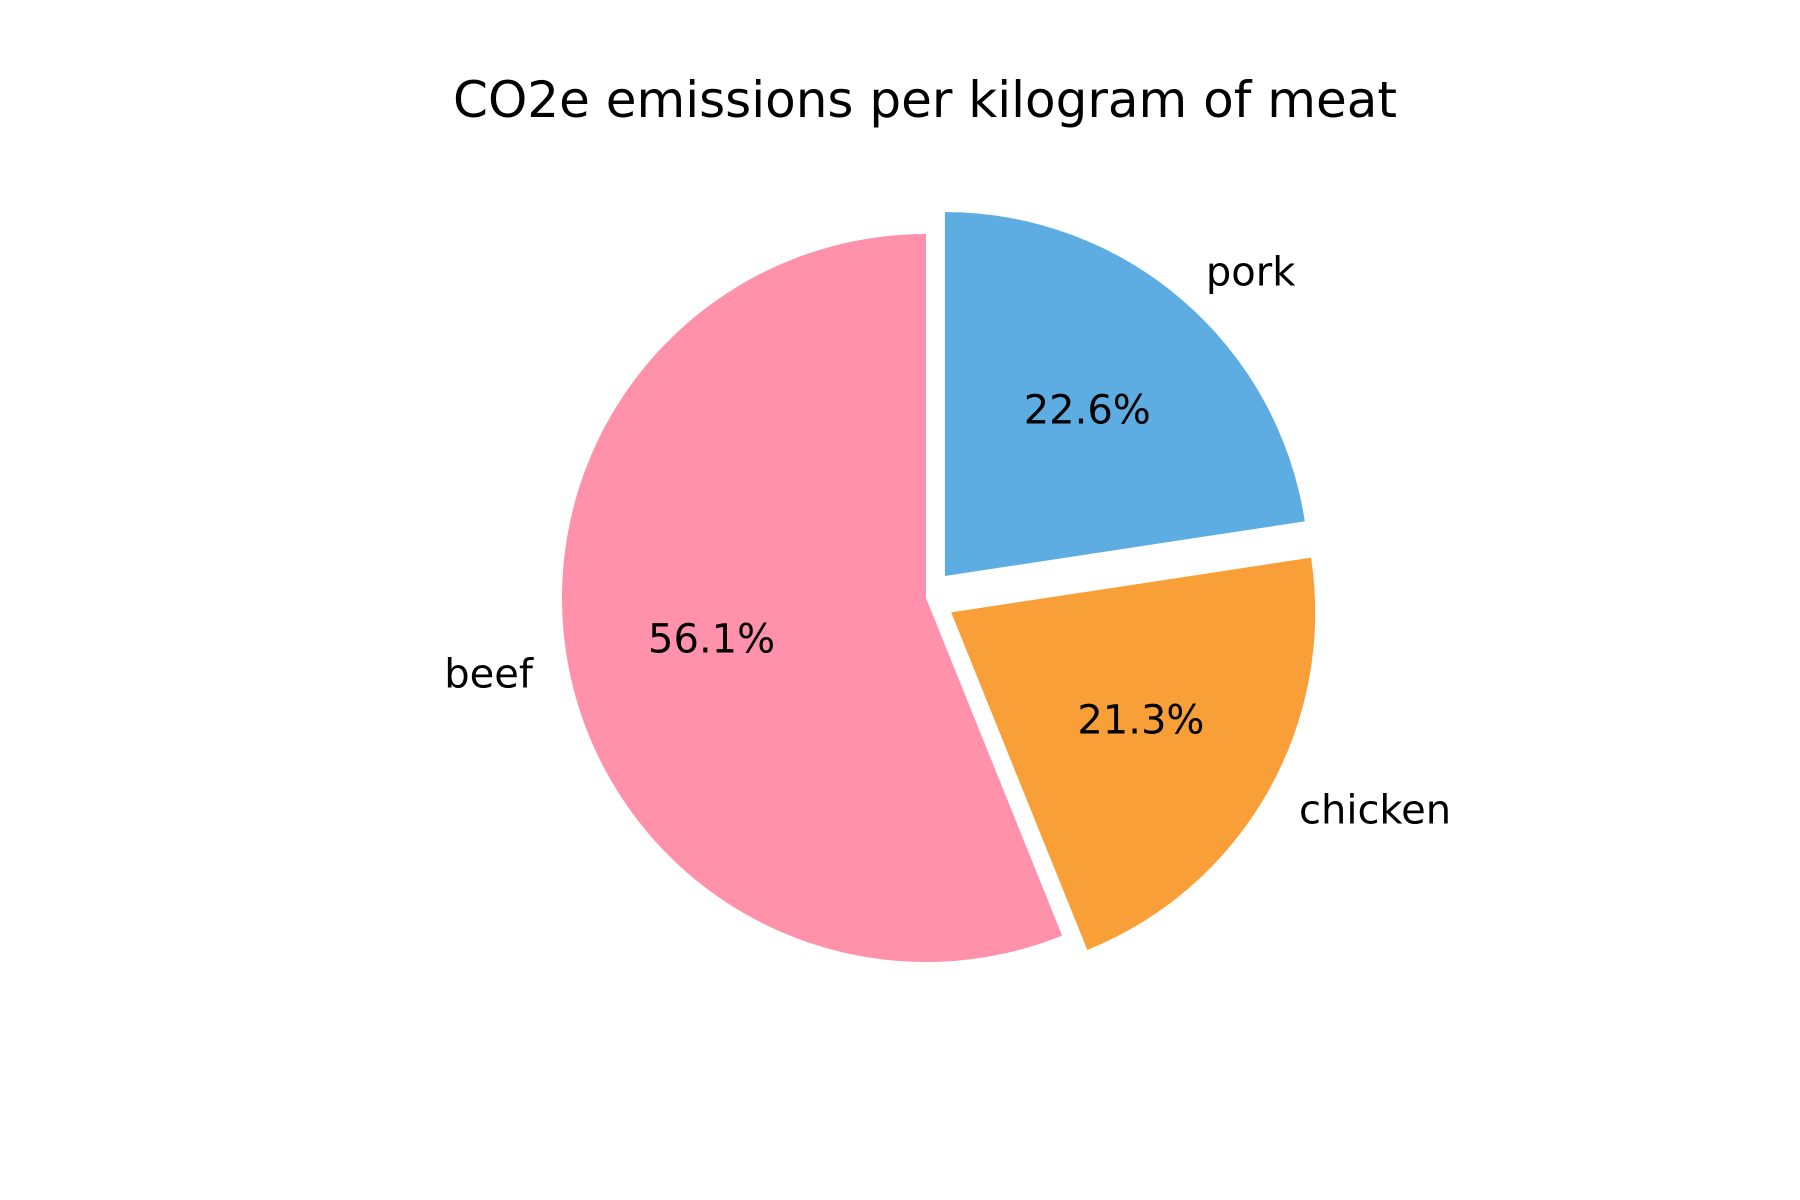 The height and width of the screenshot is (1200, 1800). Describe the element at coordinates (1133, 753) in the screenshot. I see `pie-slice-chicken` at that location.